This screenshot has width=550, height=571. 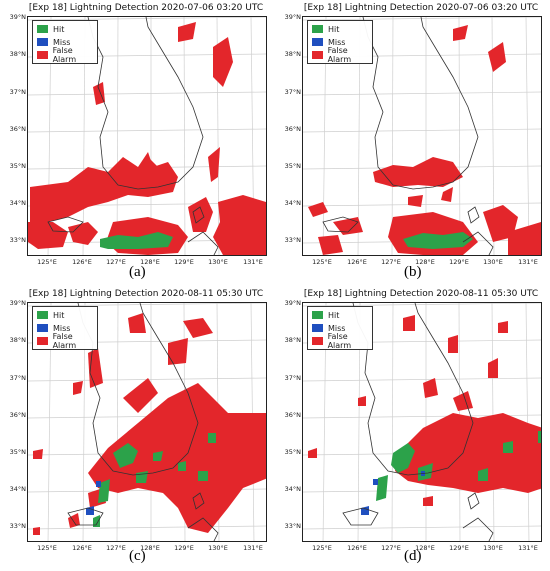 What do you see at coordinates (413, 272) in the screenshot?
I see `panel-caption: (b)` at bounding box center [413, 272].